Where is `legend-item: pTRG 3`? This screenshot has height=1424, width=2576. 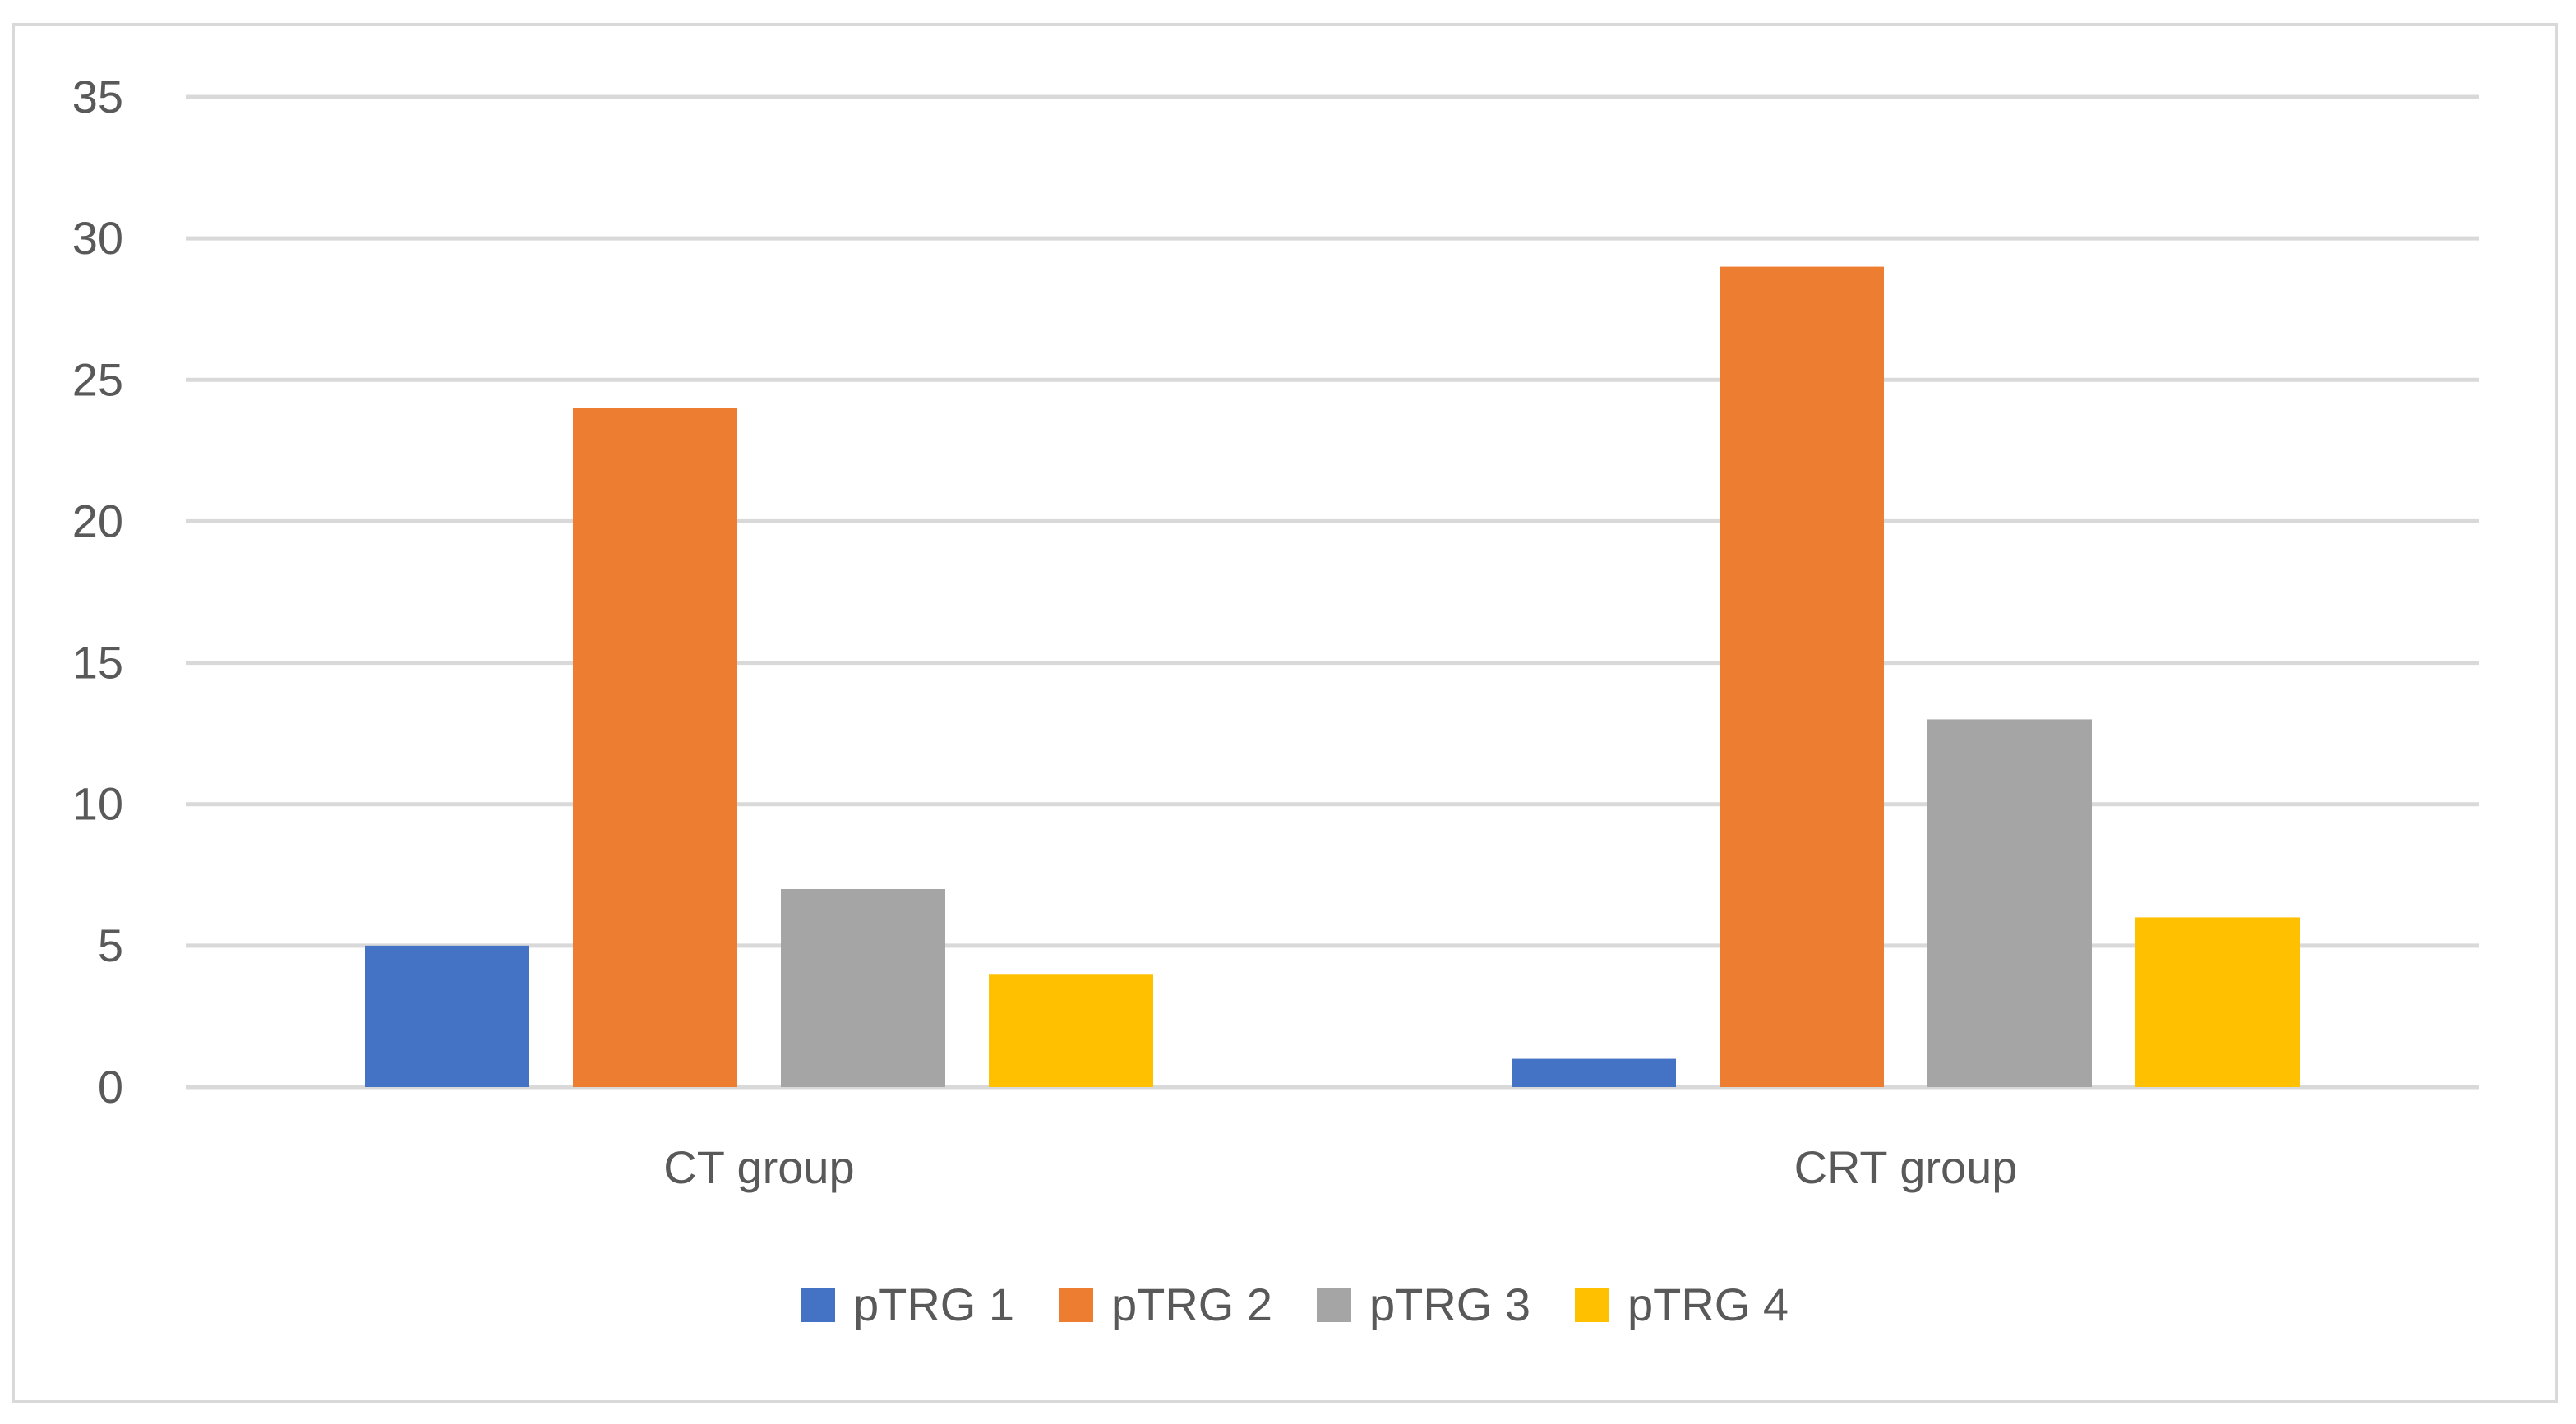
legend-item: pTRG 3 is located at coordinates (1423, 1304).